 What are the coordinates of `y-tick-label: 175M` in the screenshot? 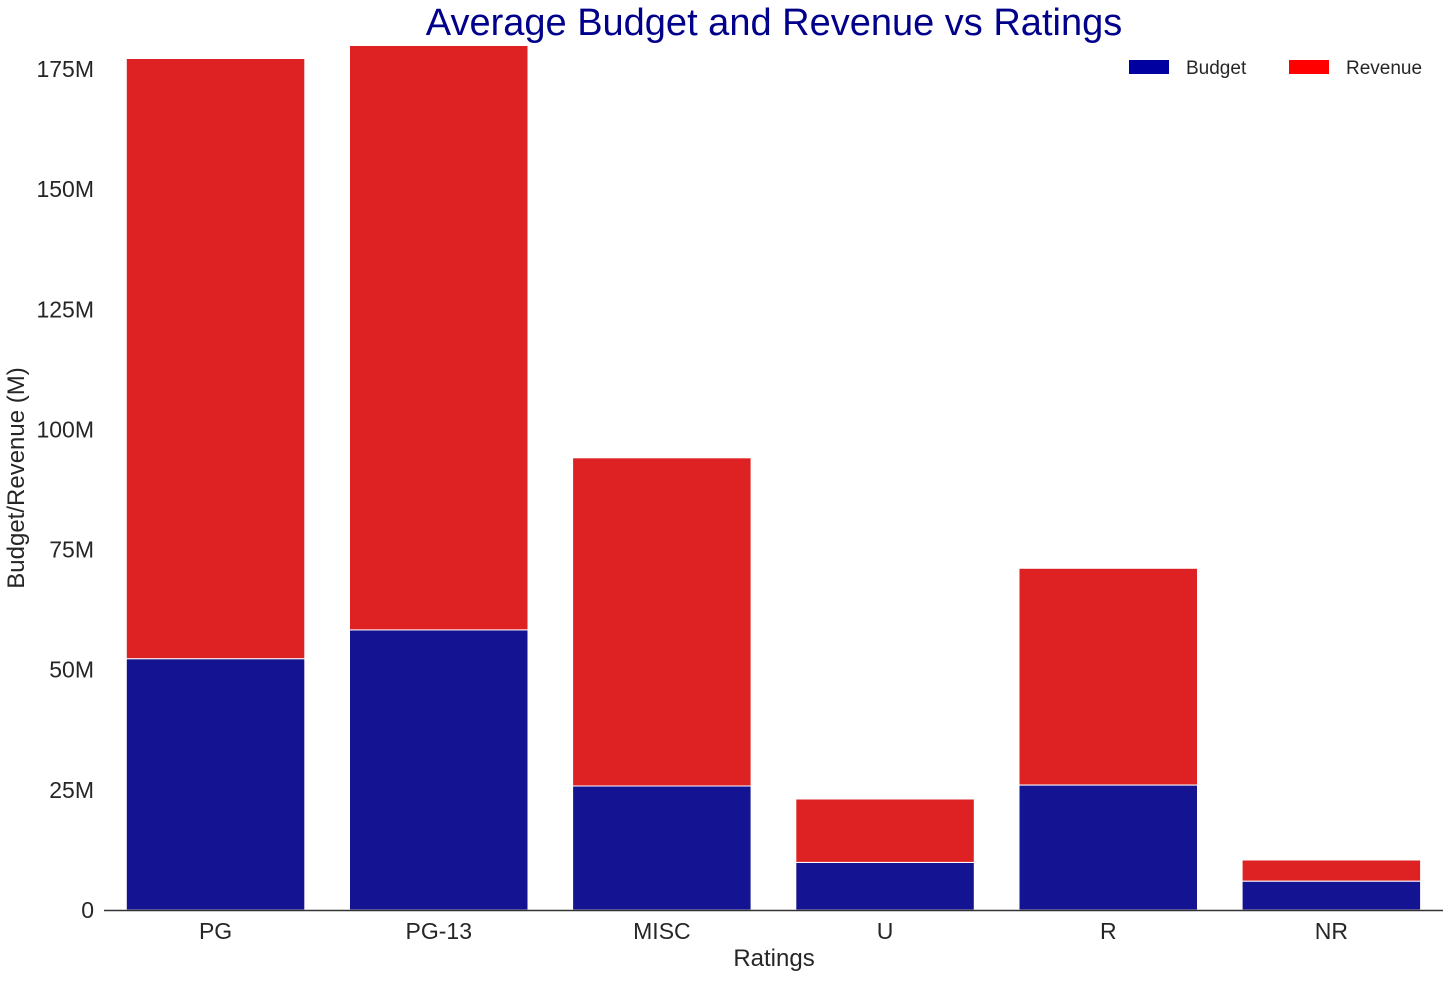 It's located at (65, 69).